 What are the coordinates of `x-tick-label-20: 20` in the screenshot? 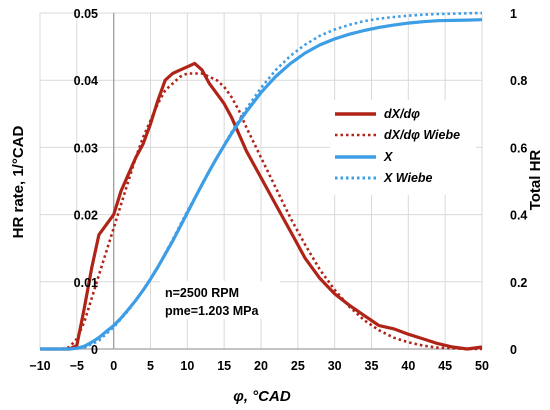 It's located at (261, 366).